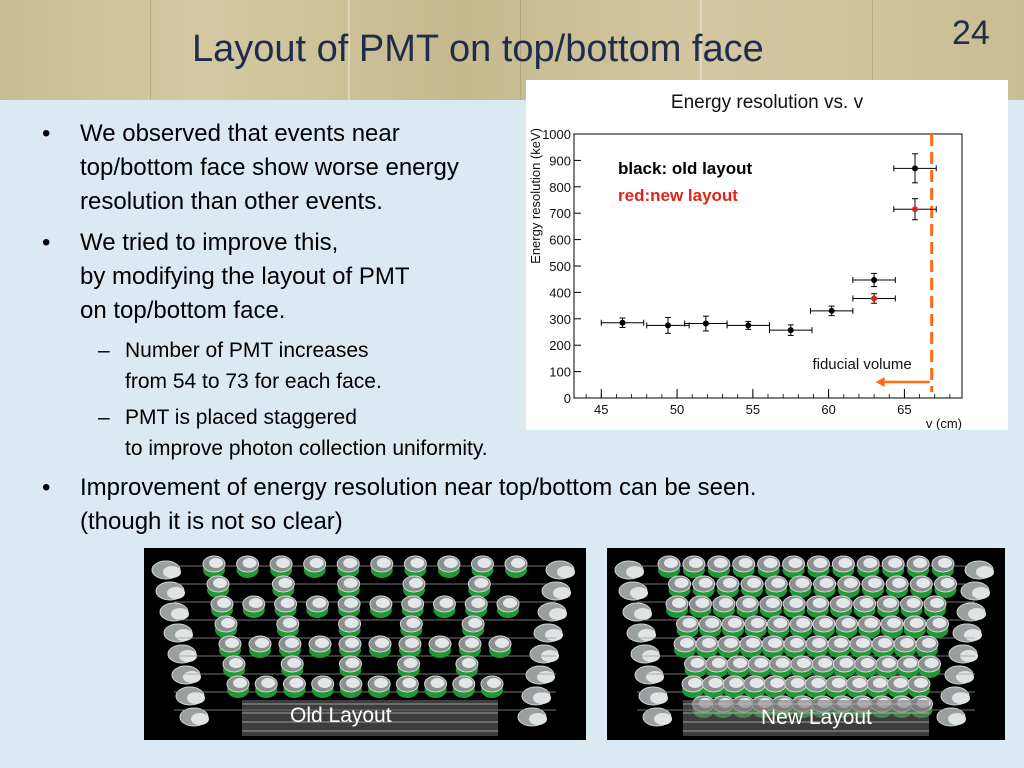 Image resolution: width=1024 pixels, height=768 pixels. I want to click on fiducial-volume-label: fiducial volume, so click(861, 364).